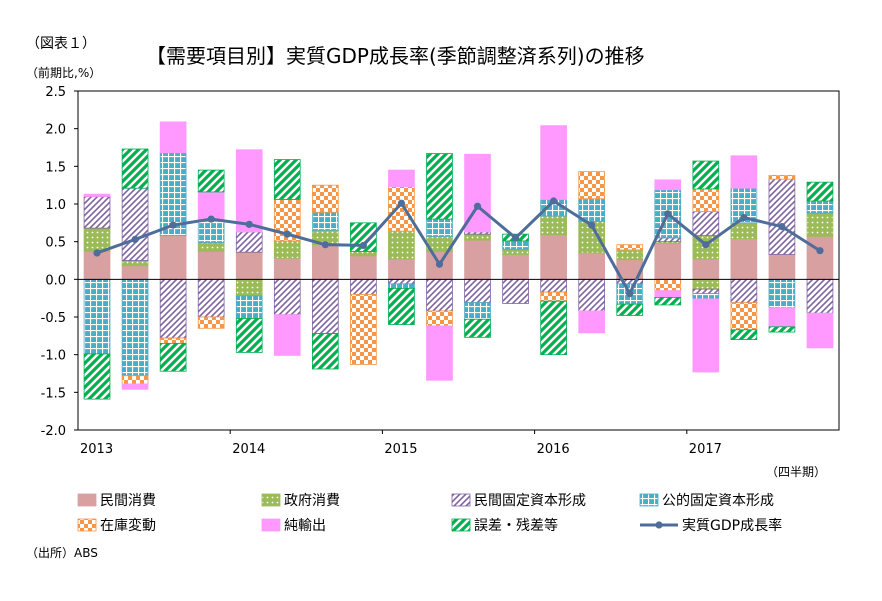 Image resolution: width=882 pixels, height=601 pixels. I want to click on legend-item-private-fixed-investment: 民間固定資本形成, so click(518, 501).